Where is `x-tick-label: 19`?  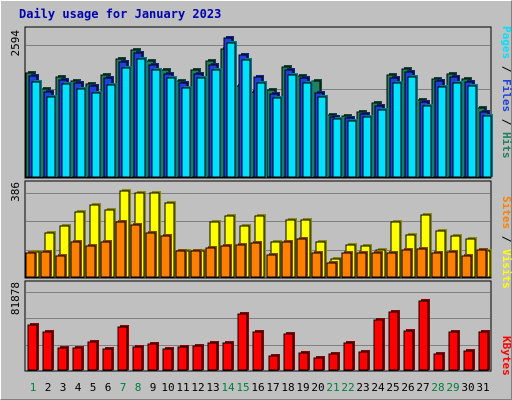
x-tick-label: 19 is located at coordinates (302, 387).